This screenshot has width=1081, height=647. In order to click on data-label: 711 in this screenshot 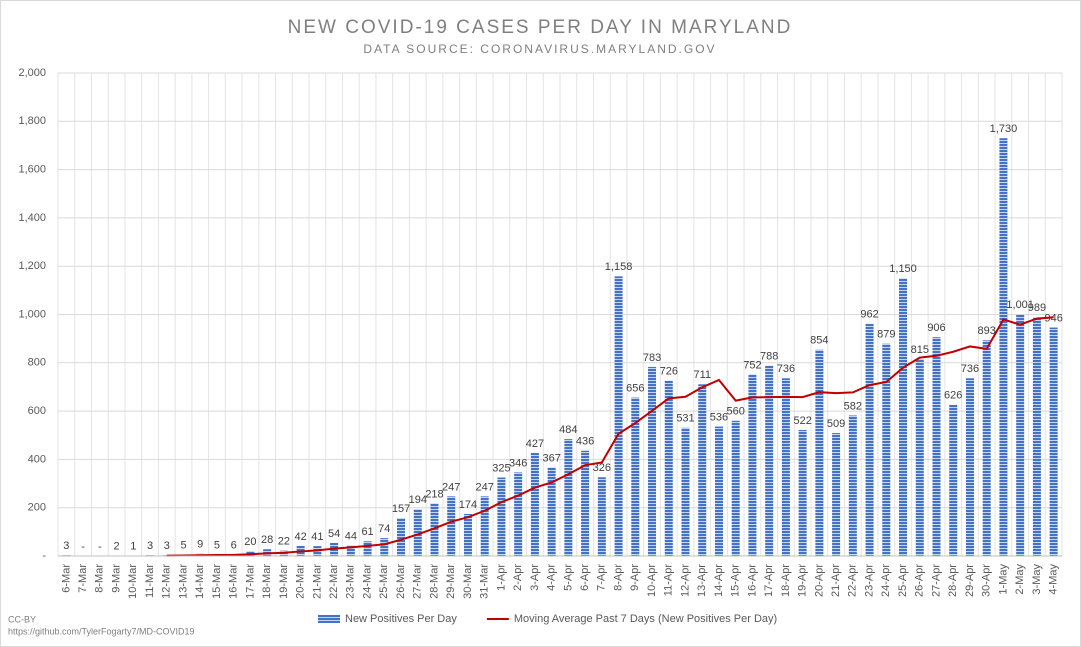, I will do `click(702, 375)`.